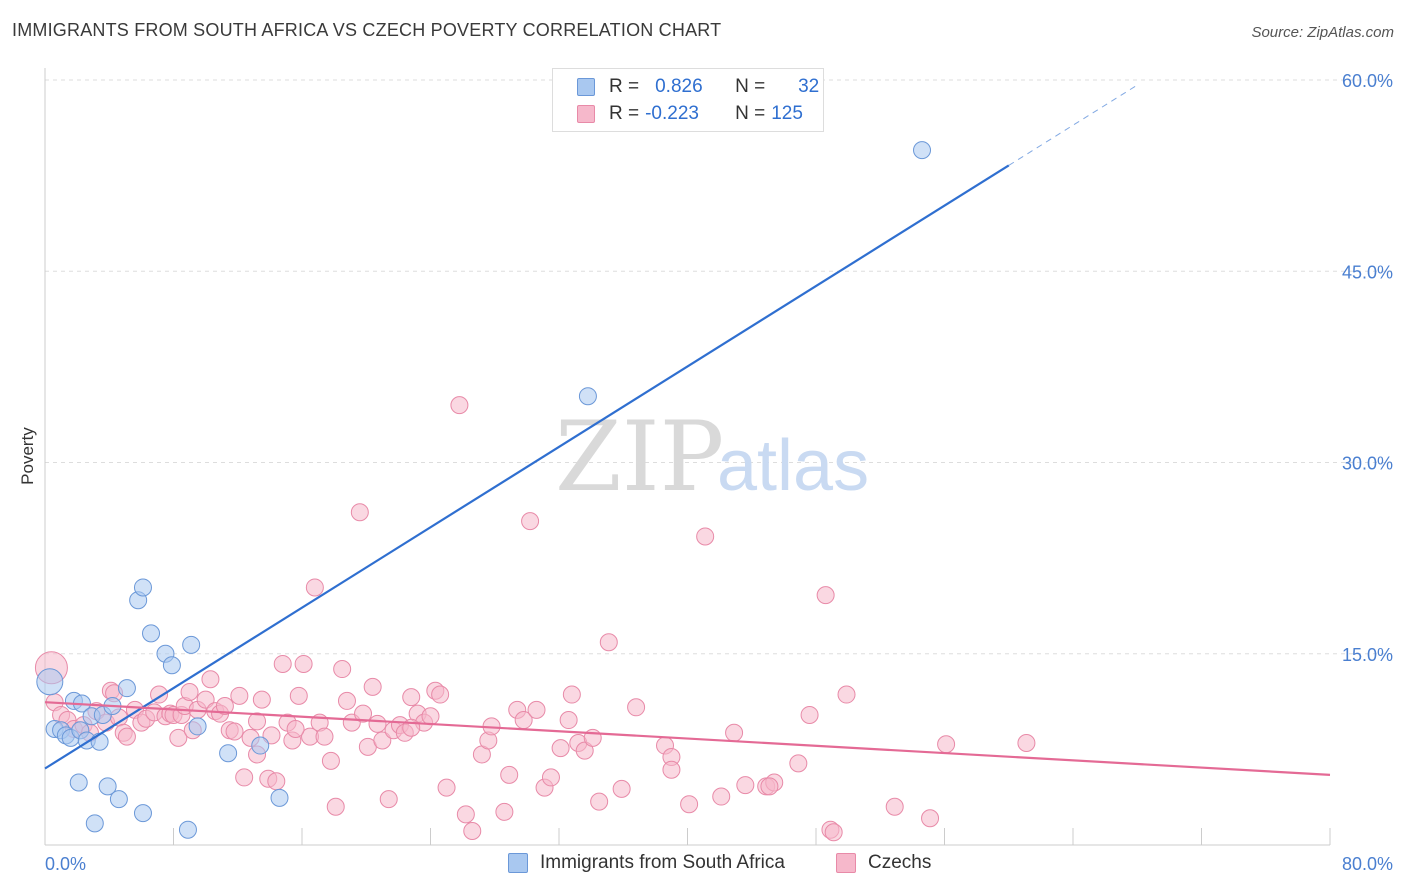  What do you see at coordinates (1367, 655) in the screenshot?
I see `y-tick-label: 15.0%` at bounding box center [1367, 655].